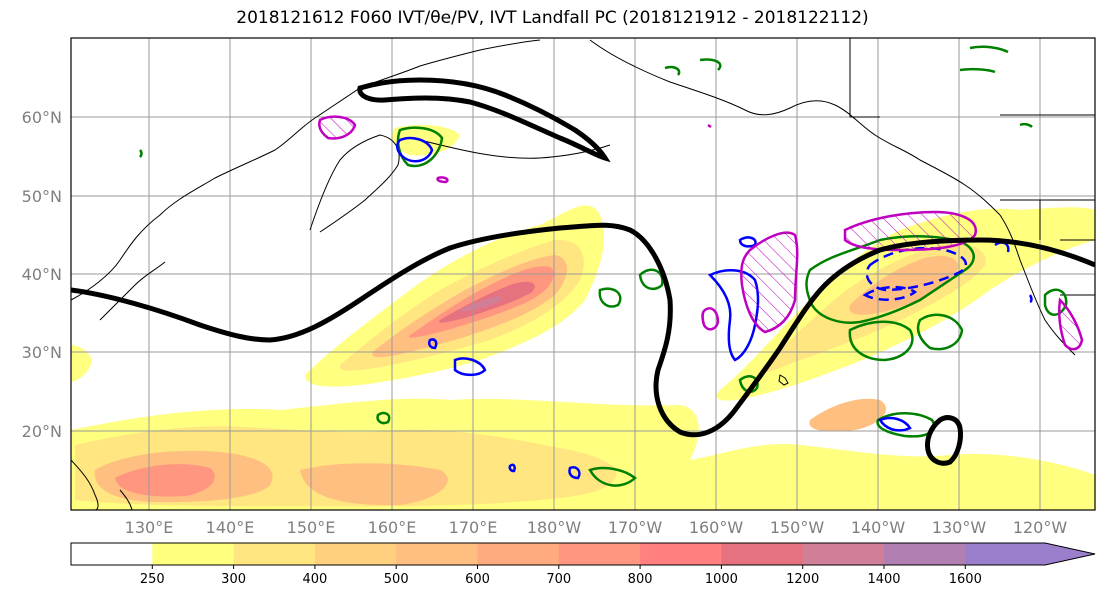 The image size is (1105, 603). I want to click on lon-label: 120°W, so click(1040, 527).